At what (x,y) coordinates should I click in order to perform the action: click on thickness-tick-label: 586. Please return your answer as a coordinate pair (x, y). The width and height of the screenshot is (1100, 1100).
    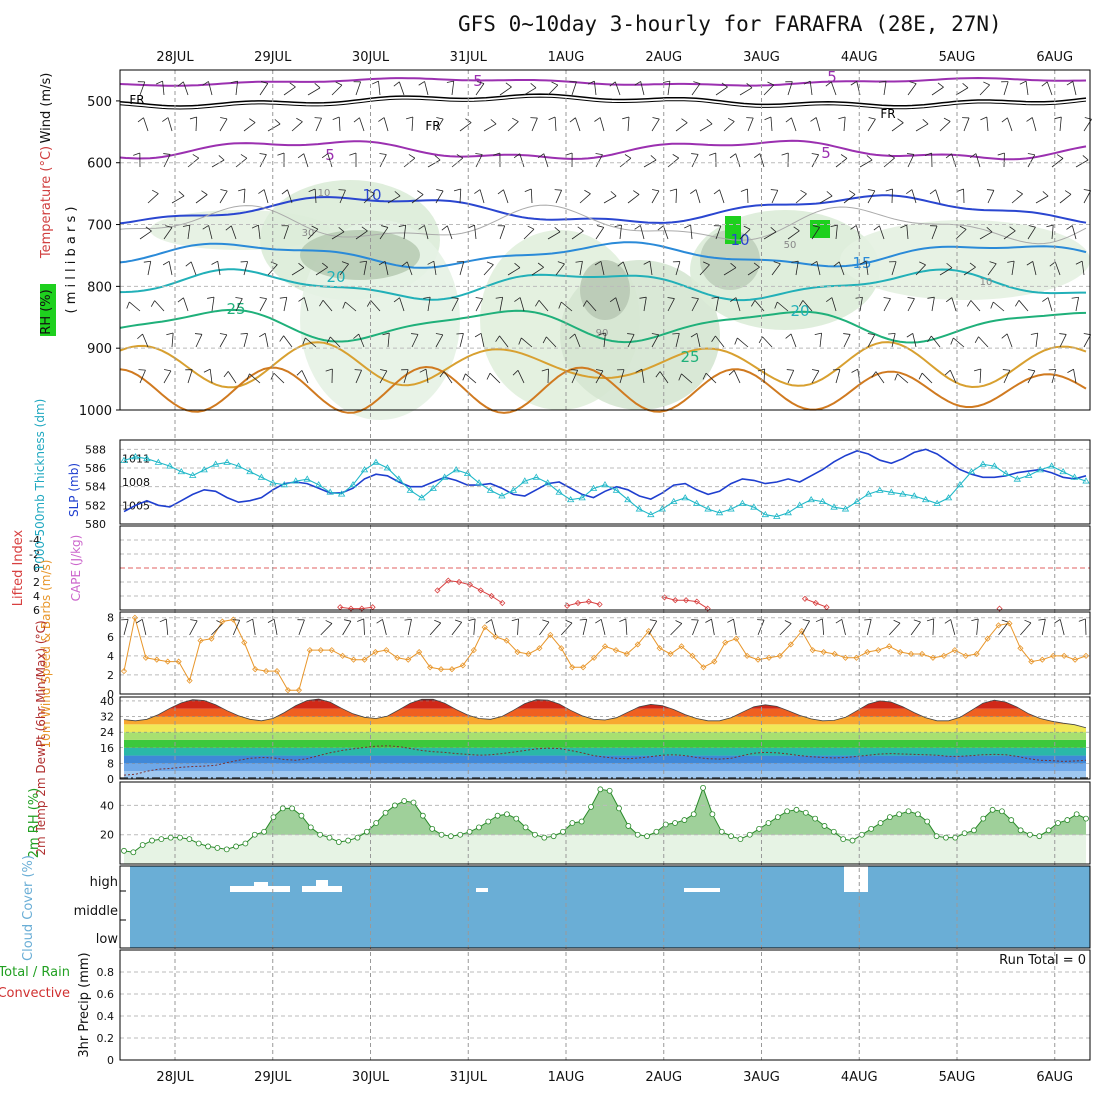
    Looking at the image, I should click on (95, 468).